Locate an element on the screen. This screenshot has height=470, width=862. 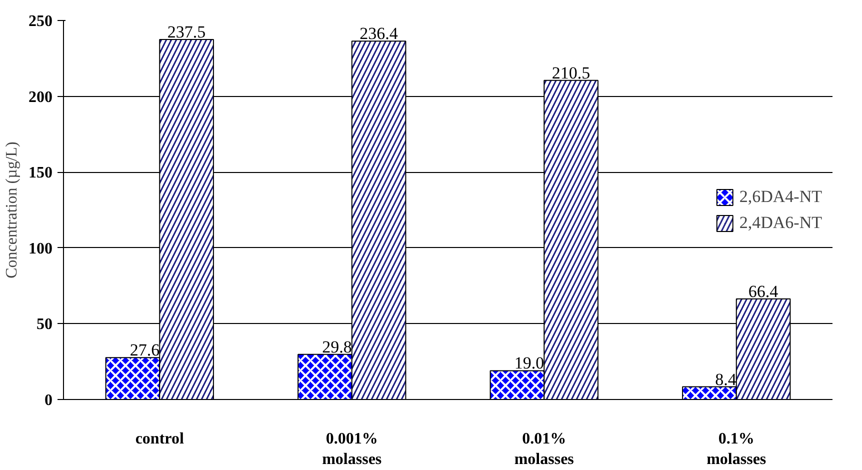
y-tick-label: 100 is located at coordinates (40, 249).